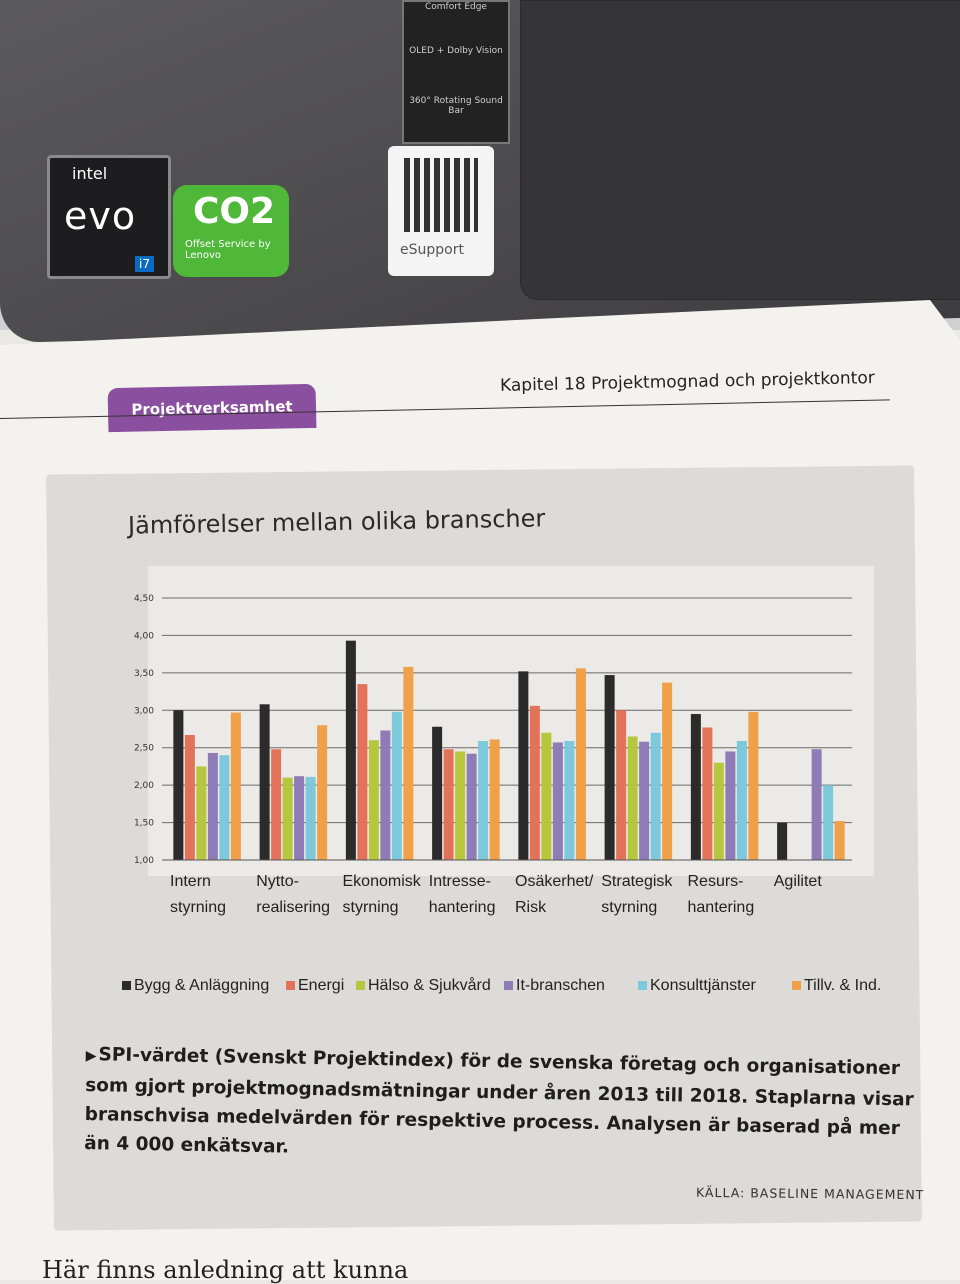 This screenshot has height=1284, width=960. What do you see at coordinates (100, 216) in the screenshot?
I see `evo-text: evo` at bounding box center [100, 216].